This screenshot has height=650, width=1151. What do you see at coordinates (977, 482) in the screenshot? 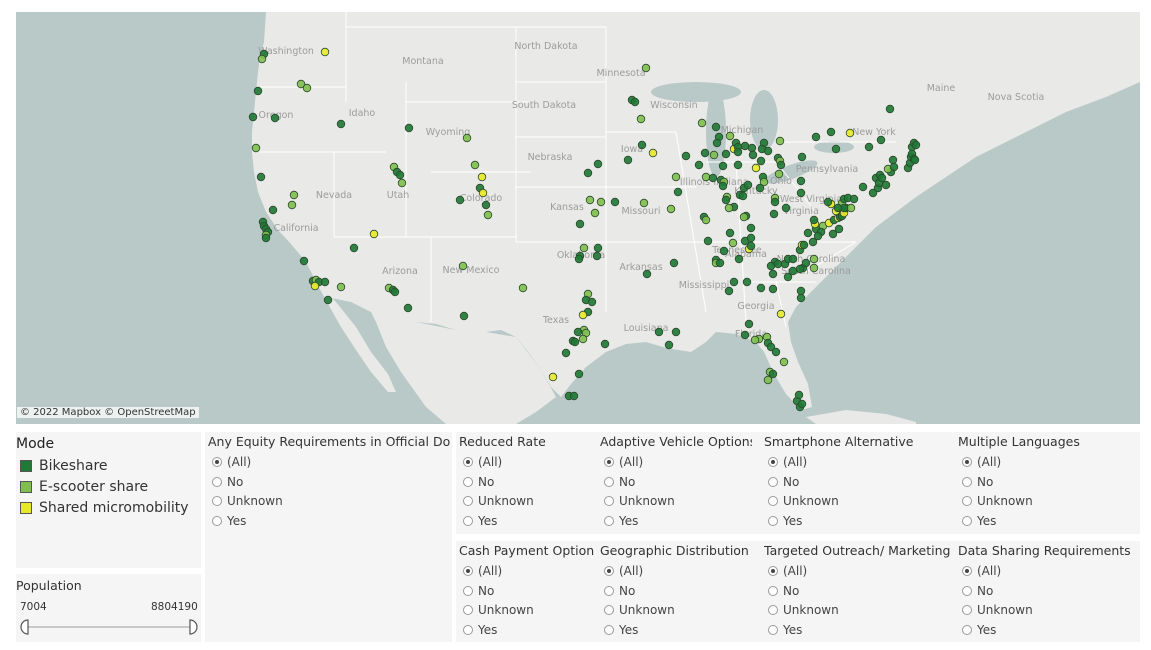
I see `filter-option-multiple-languages-1: No` at bounding box center [977, 482].